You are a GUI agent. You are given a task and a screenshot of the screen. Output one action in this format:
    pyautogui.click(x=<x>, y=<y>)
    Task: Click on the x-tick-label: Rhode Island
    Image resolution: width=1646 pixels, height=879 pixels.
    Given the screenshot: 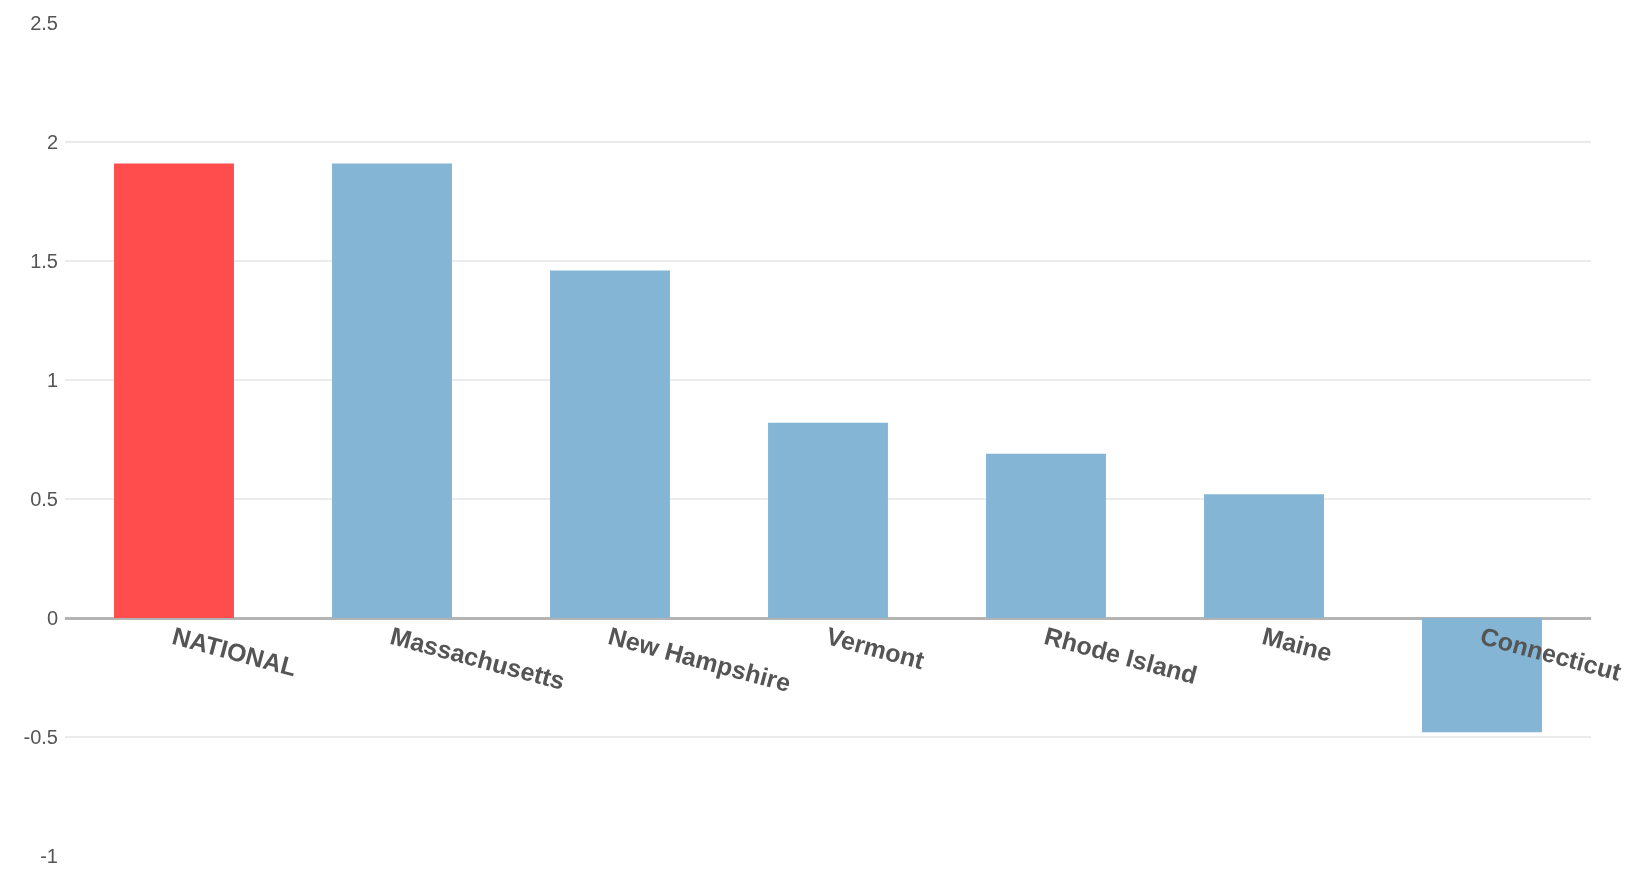 What is the action you would take?
    pyautogui.click(x=1121, y=655)
    